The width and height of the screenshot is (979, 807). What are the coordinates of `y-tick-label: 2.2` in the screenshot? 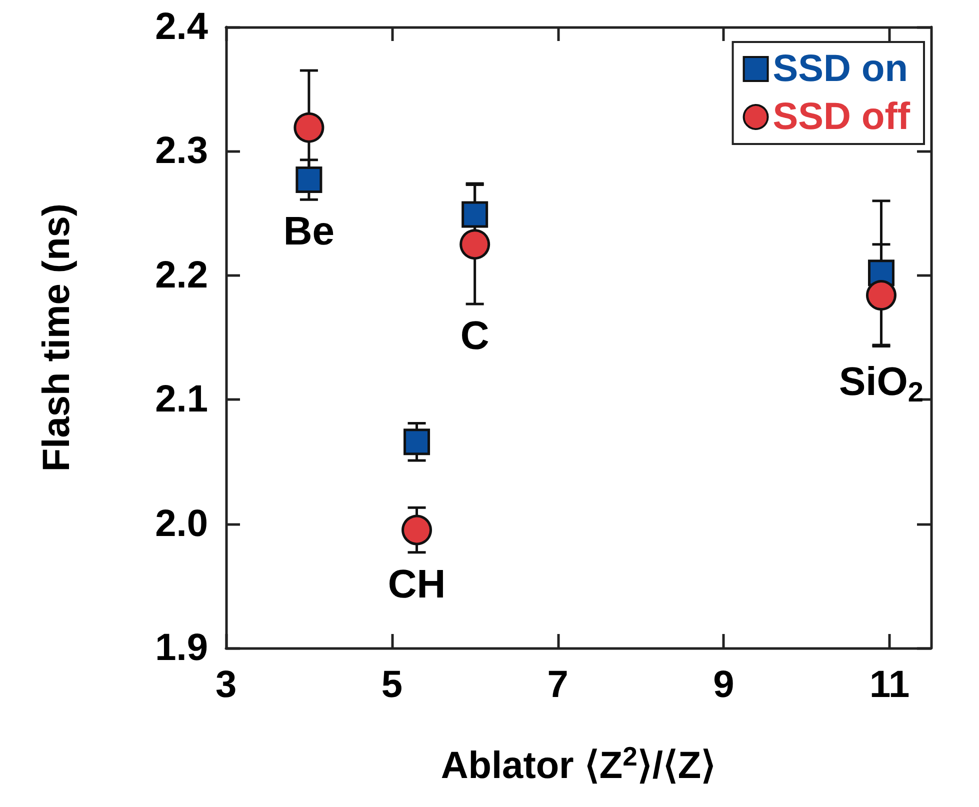 It's located at (181, 275).